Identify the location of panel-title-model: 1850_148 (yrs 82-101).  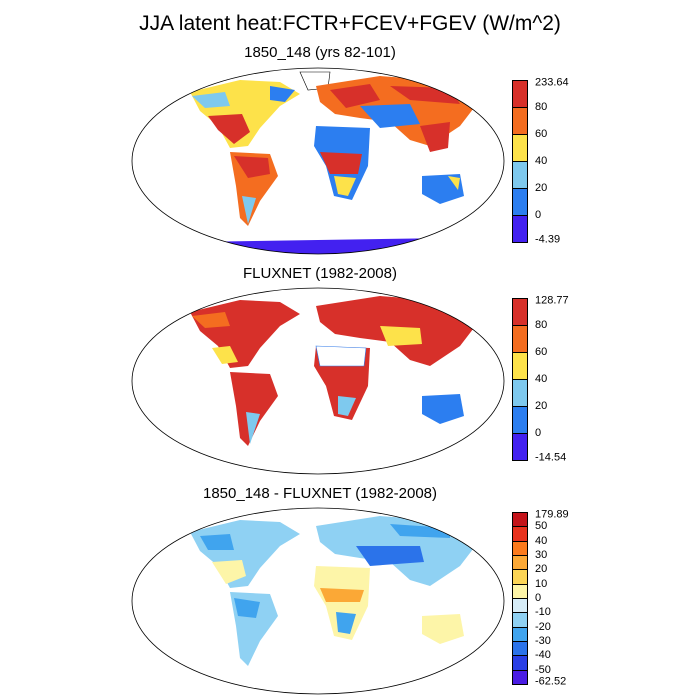
(320, 52).